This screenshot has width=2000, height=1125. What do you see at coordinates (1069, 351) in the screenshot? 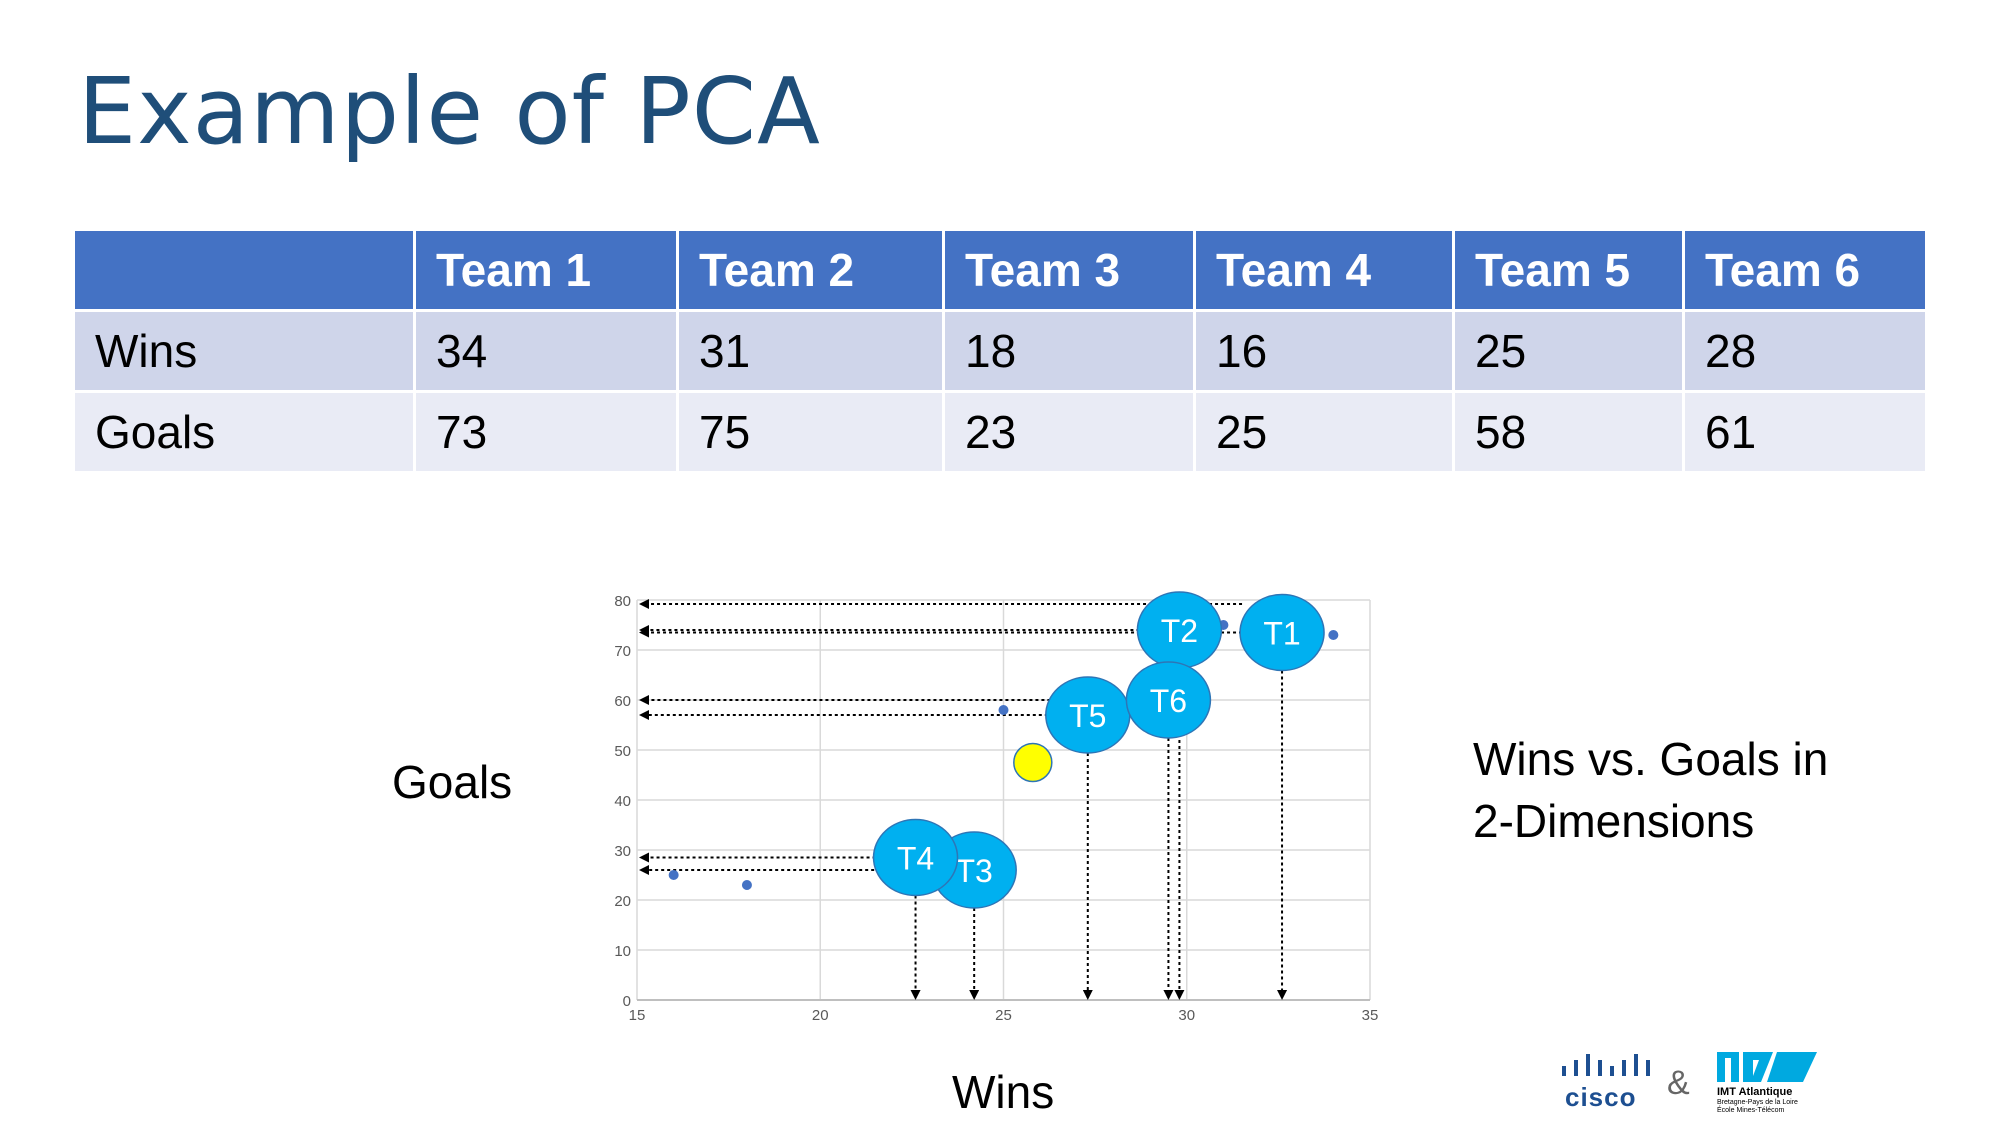
I see `table-cell: 18` at bounding box center [1069, 351].